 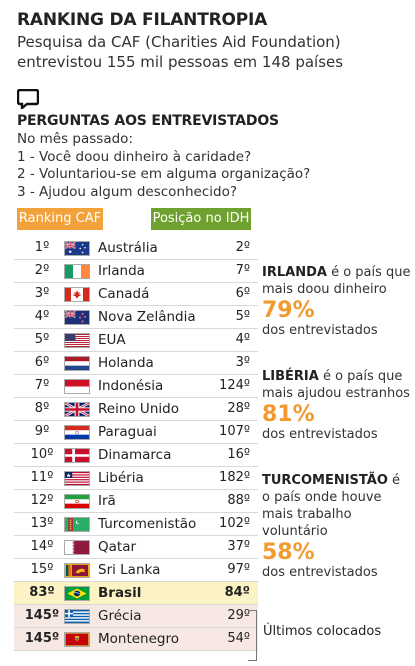 I want to click on rank-idh: 3º, so click(x=242, y=362).